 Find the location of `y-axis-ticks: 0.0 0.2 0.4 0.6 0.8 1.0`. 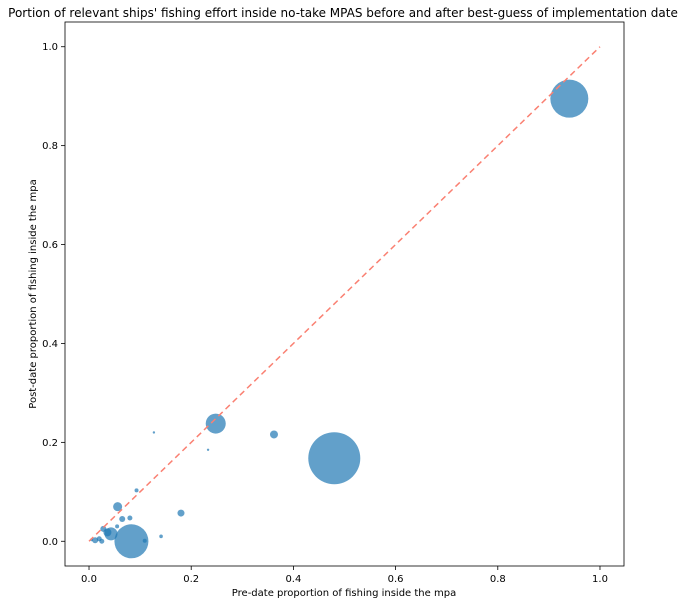

y-axis-ticks: 0.0 0.2 0.4 0.6 0.8 1.0 is located at coordinates (53, 295).